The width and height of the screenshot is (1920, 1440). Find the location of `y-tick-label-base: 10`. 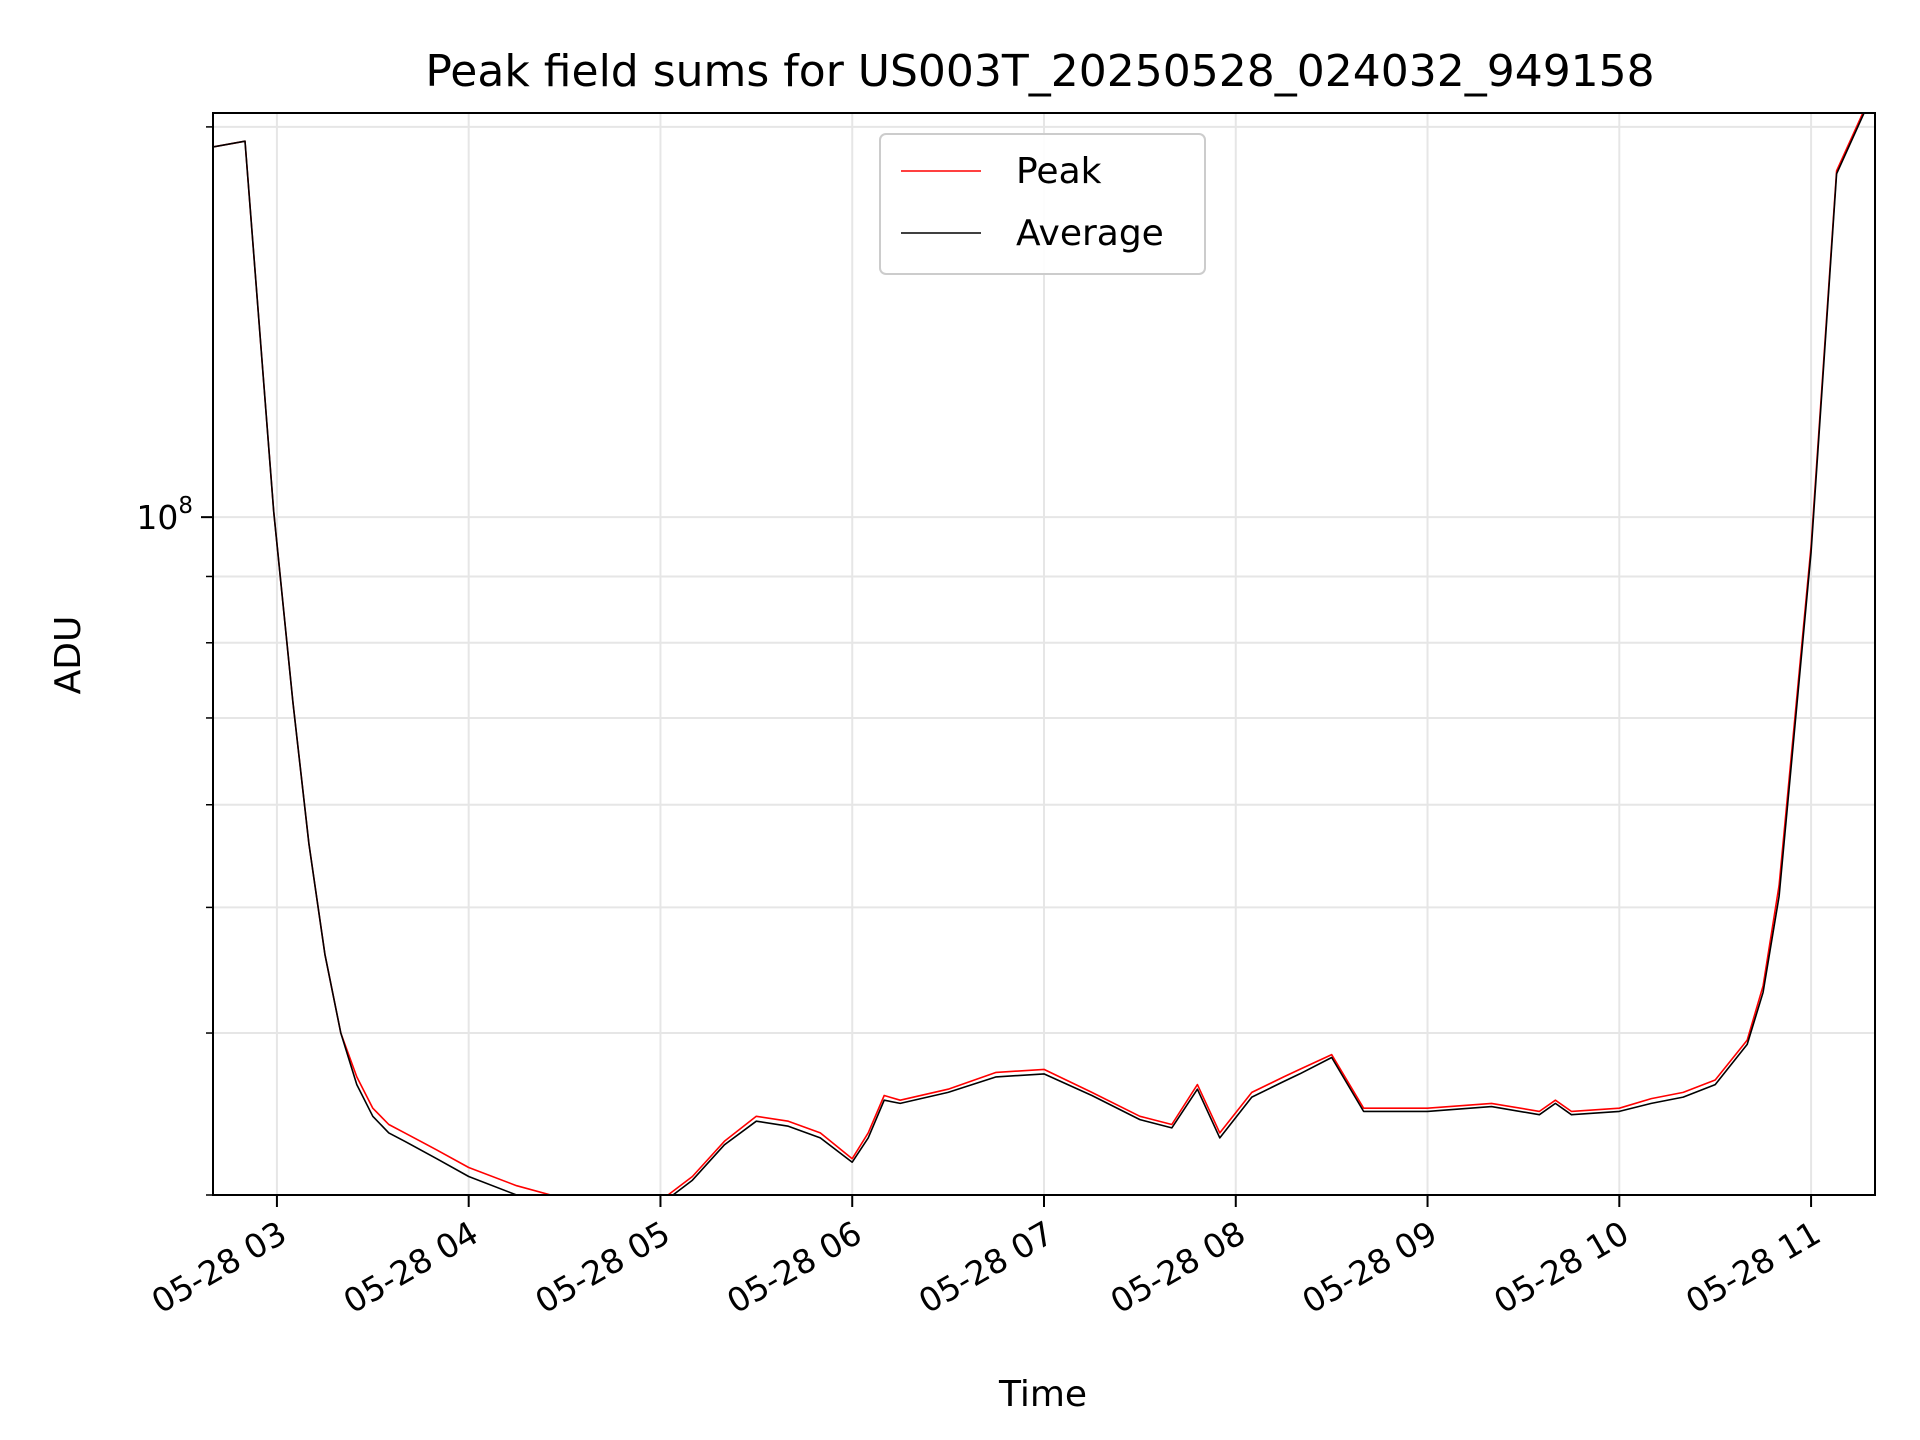

y-tick-label-base: 10 is located at coordinates (157, 517).